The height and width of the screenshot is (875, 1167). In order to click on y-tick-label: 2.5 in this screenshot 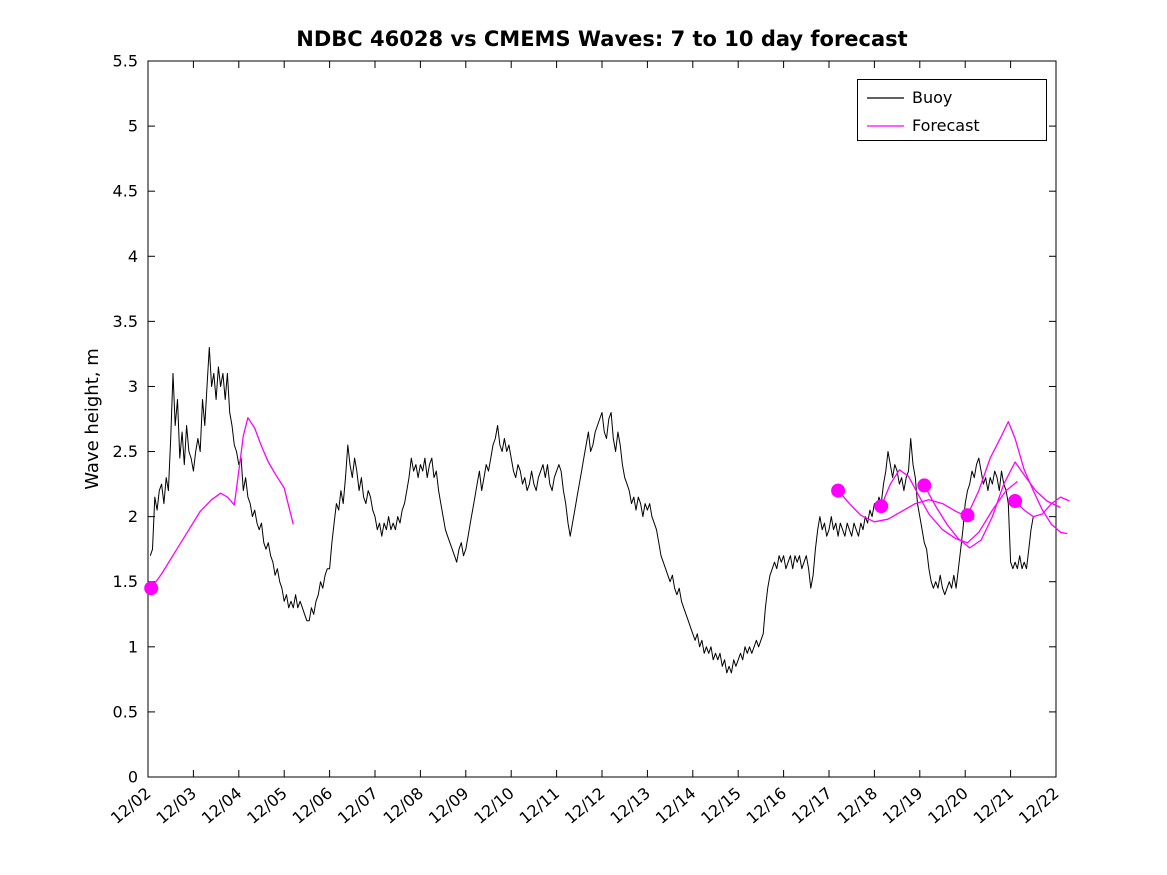, I will do `click(125, 451)`.